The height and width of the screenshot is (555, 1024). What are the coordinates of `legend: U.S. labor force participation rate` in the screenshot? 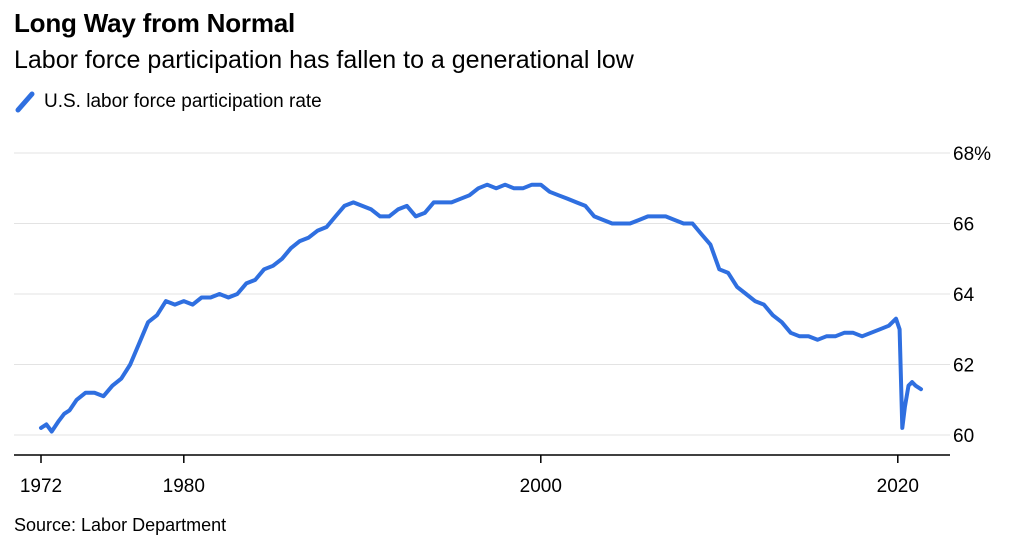 It's located at (168, 102).